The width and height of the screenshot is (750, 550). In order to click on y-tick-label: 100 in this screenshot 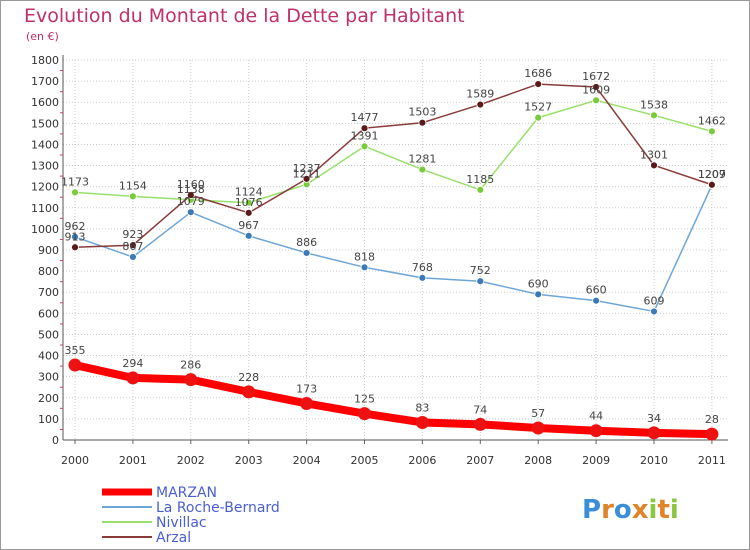, I will do `click(48, 419)`.